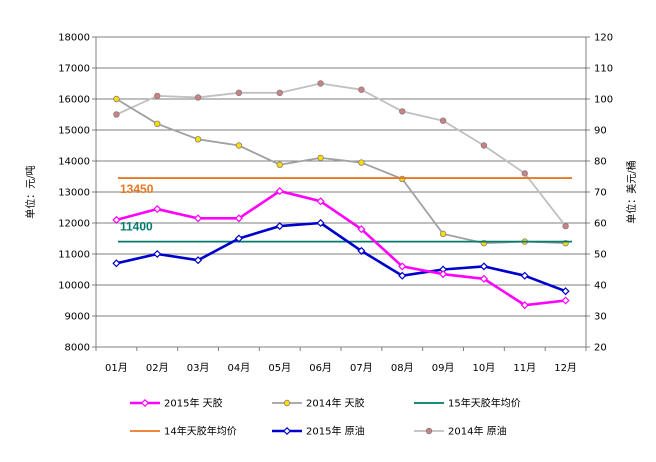 Image resolution: width=656 pixels, height=462 pixels. I want to click on right-axis-title: 单位：美元/桶, so click(631, 191).